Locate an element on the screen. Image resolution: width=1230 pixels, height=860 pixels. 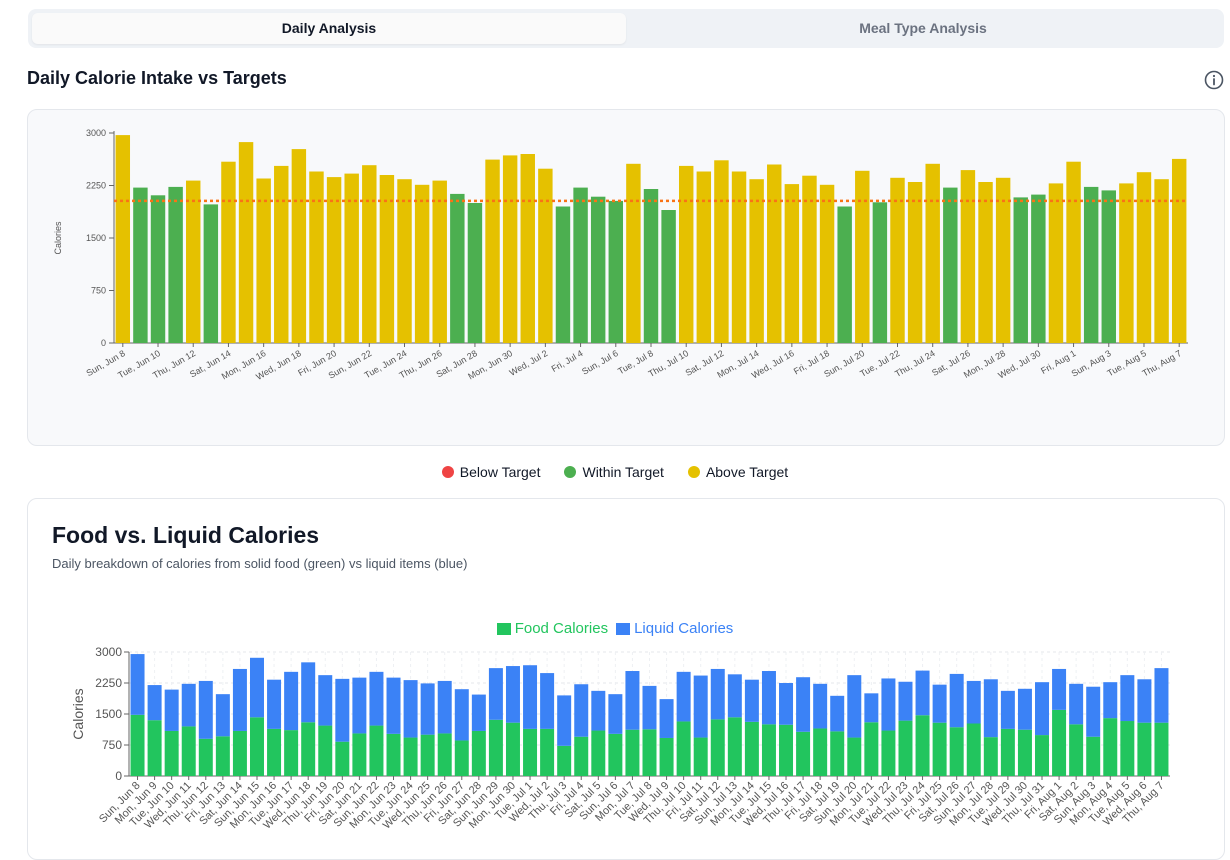
tab-bar: Daily Analysis Meal Type Analysis is located at coordinates (626, 28).